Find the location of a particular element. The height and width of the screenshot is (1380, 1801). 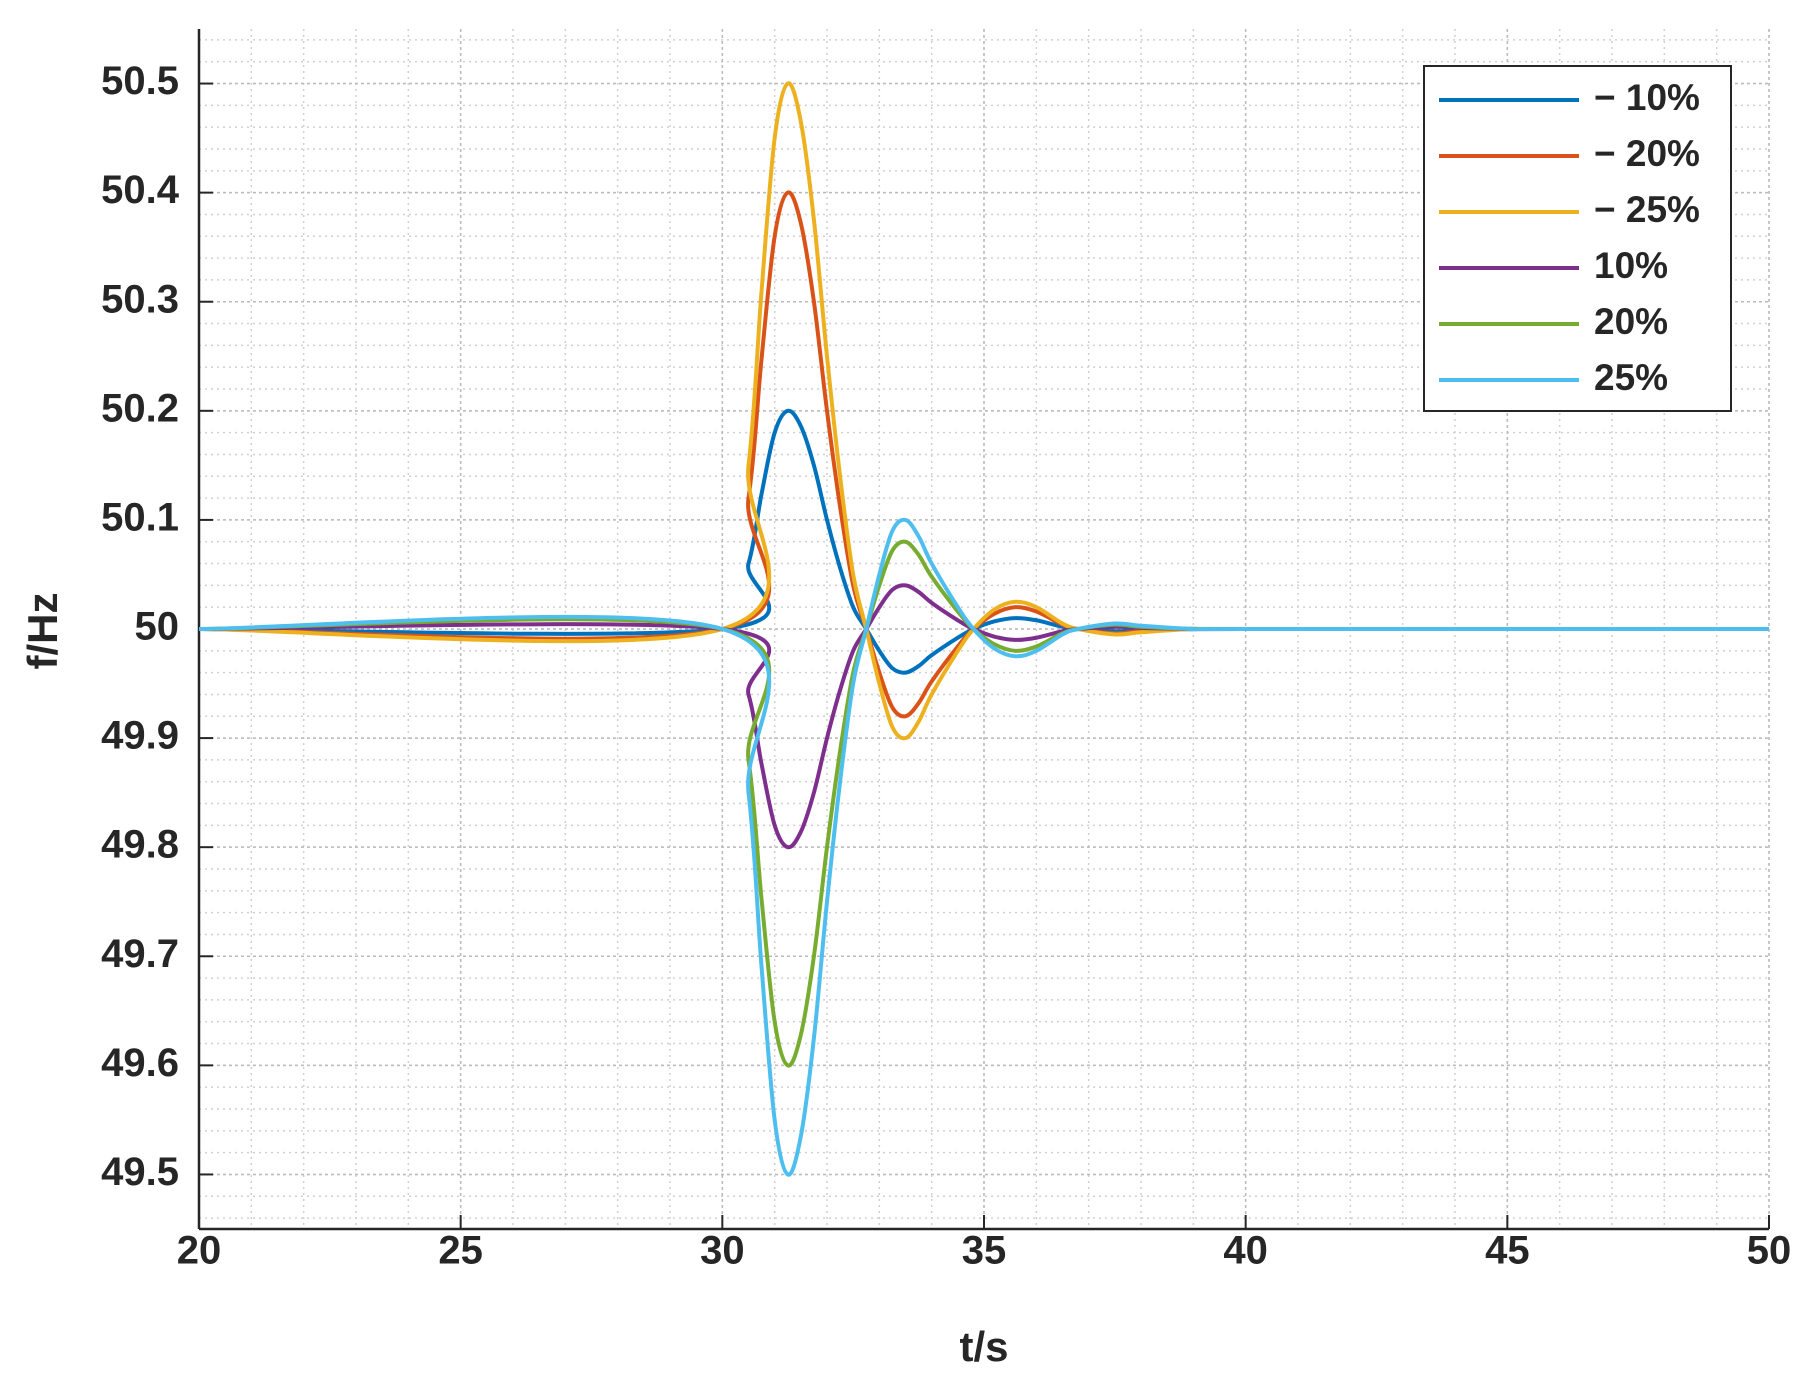

legend-label: − 10% is located at coordinates (1647, 97).